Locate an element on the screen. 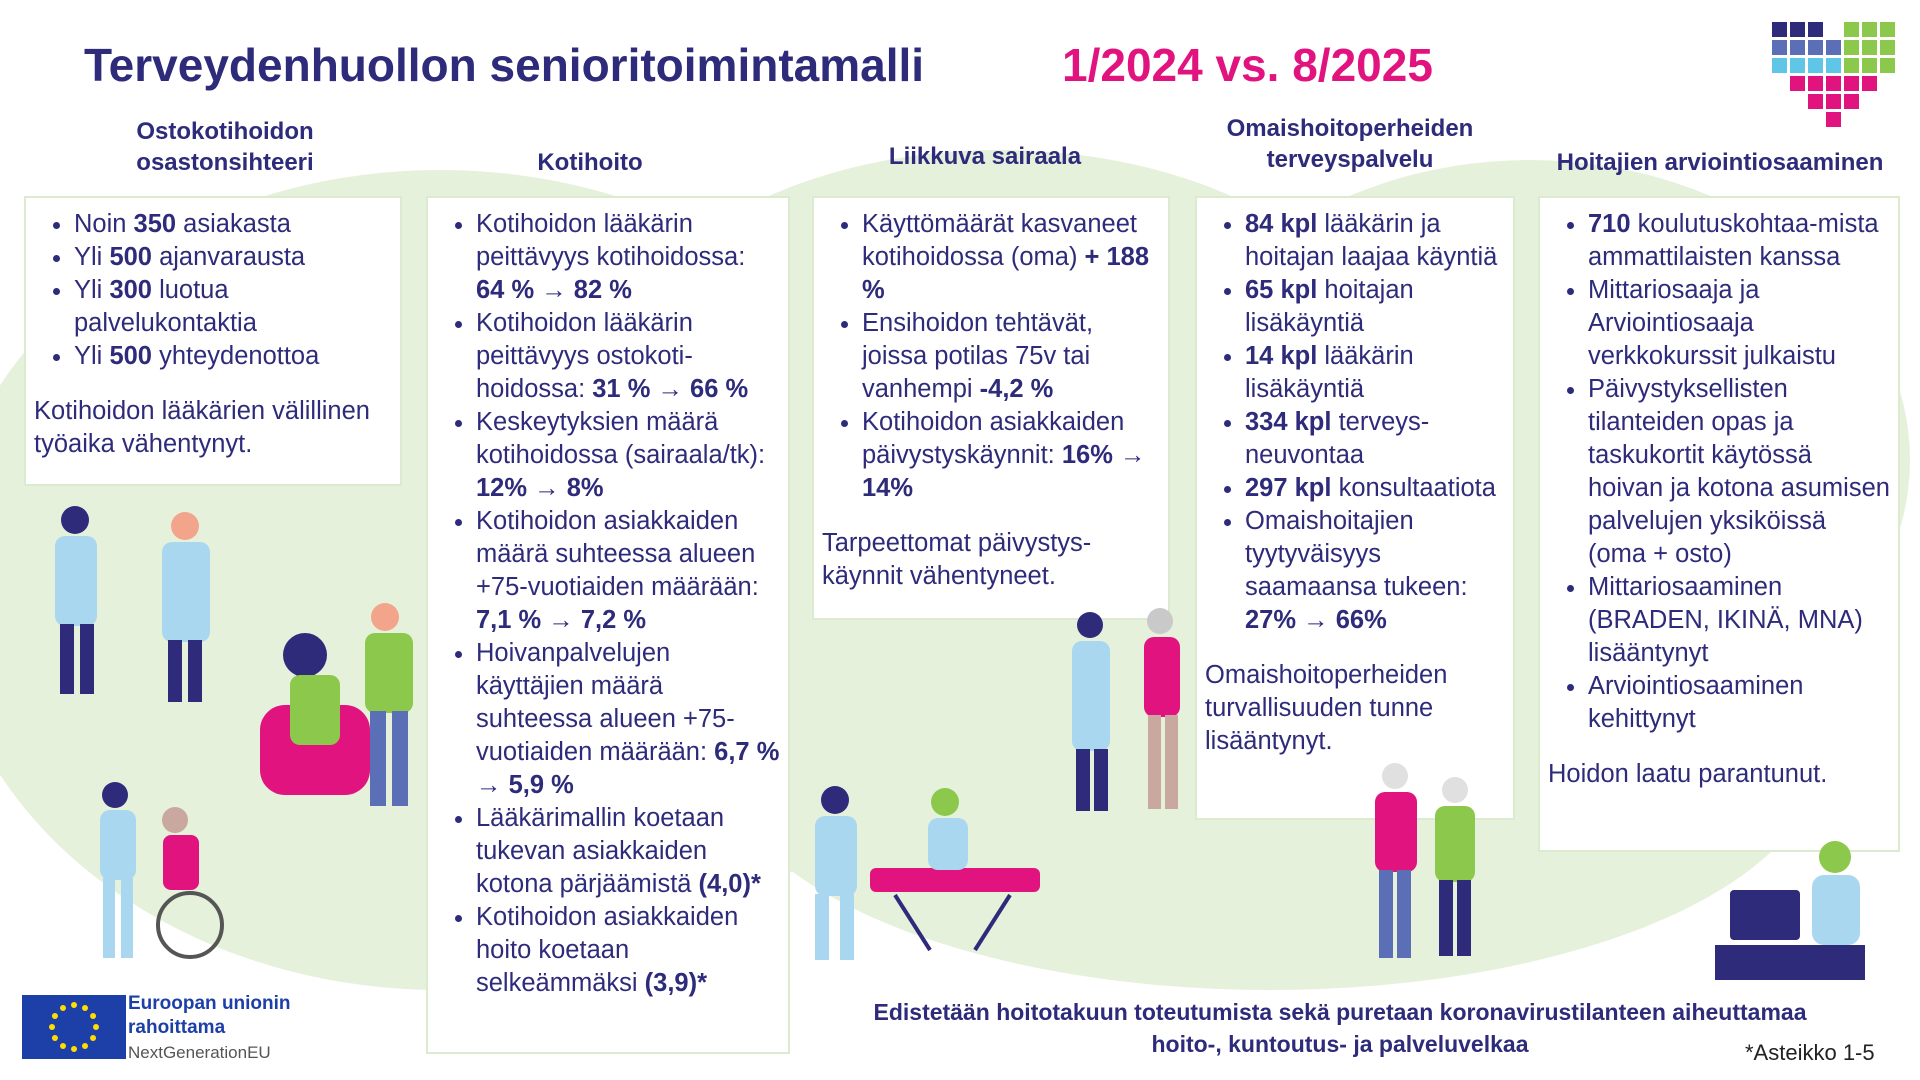 This screenshot has height=1080, width=1920. logo-grid-heart-icon is located at coordinates (1833, 74).